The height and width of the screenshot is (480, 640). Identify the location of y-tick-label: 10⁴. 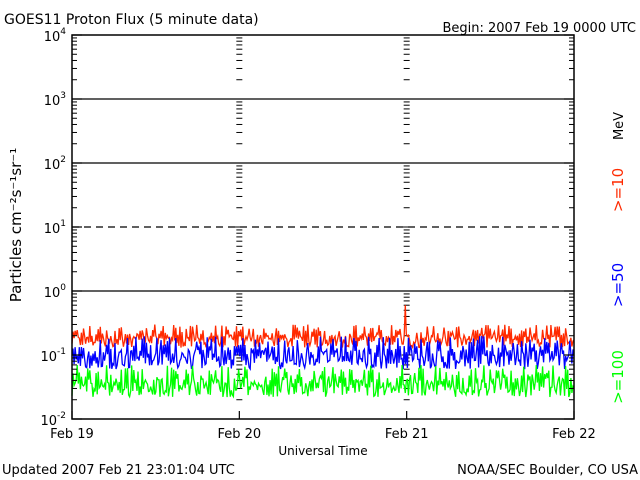
(55, 36).